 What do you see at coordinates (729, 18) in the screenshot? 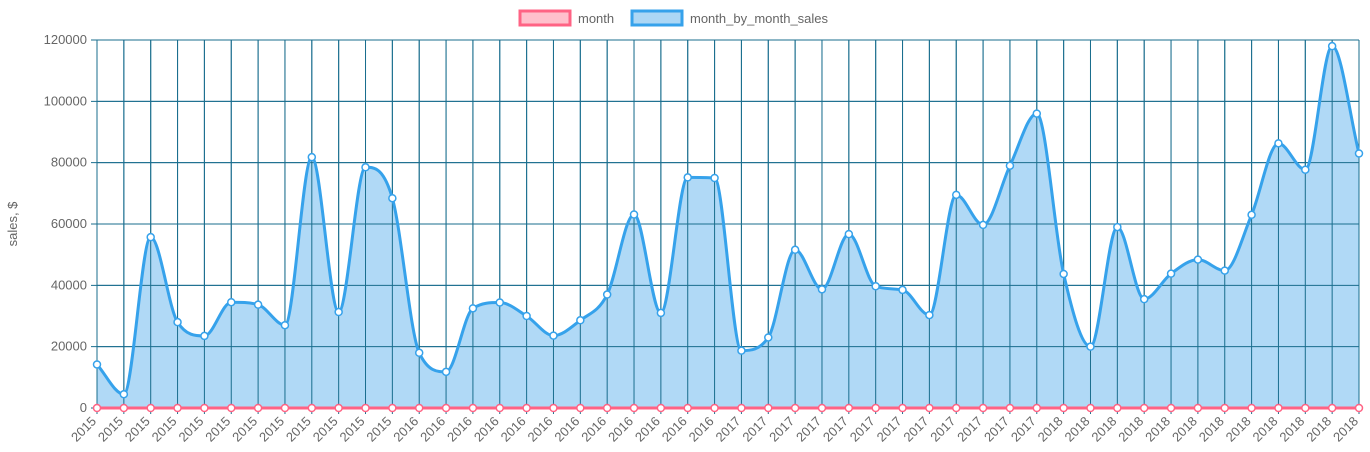
I see `legend-item-month-by-month-sales: month_by_month_sales` at bounding box center [729, 18].